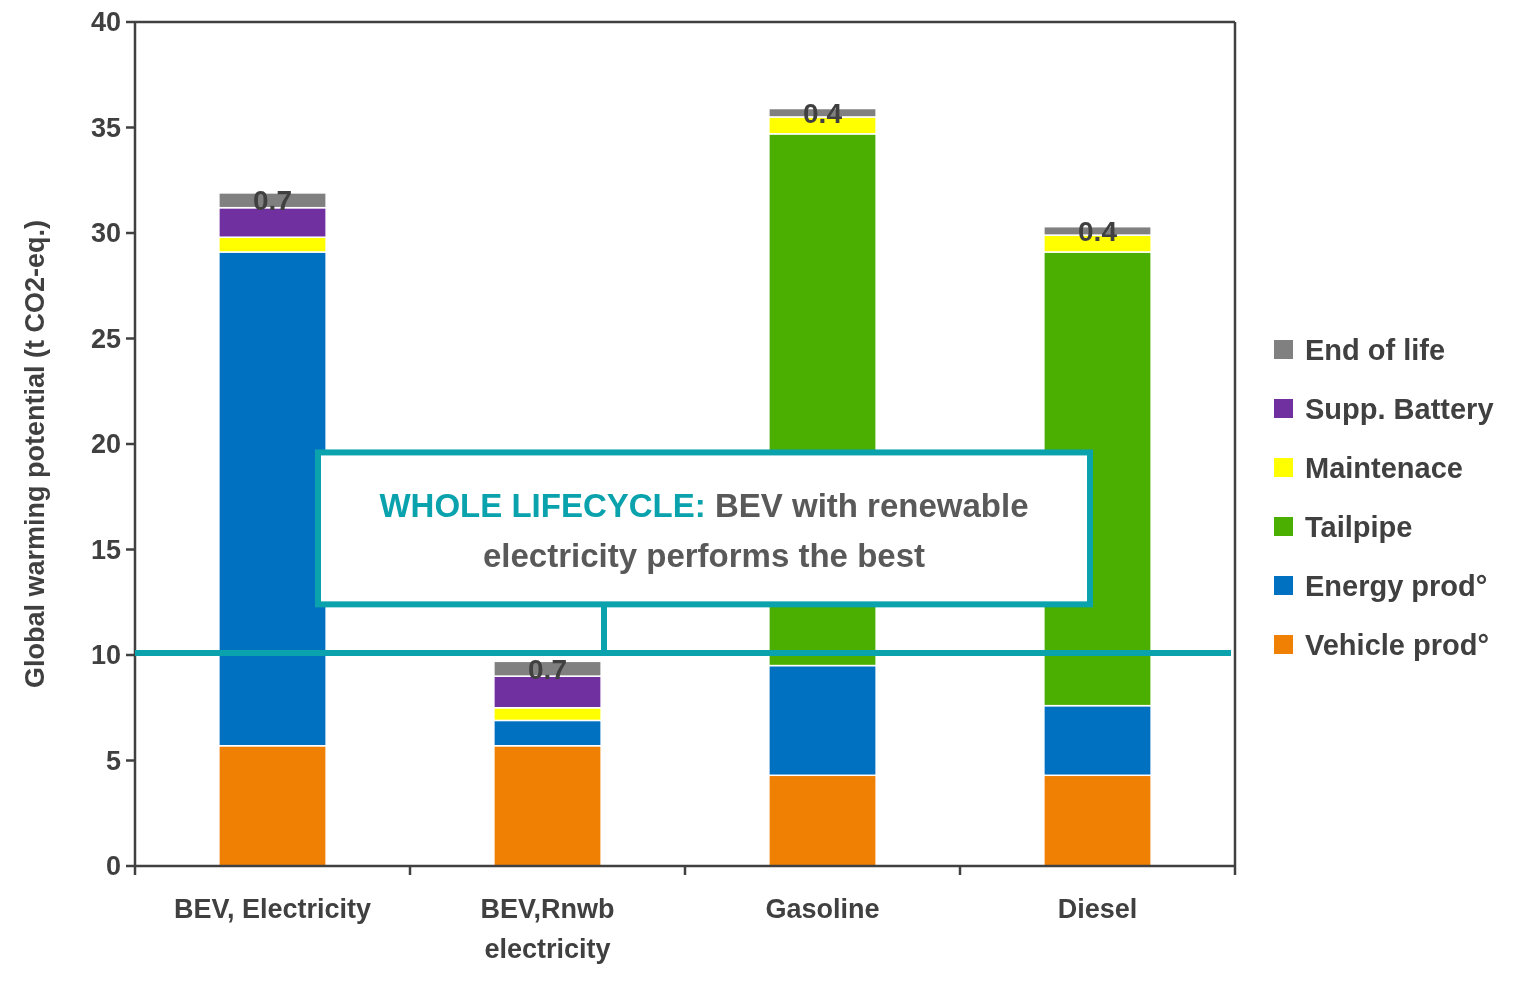  What do you see at coordinates (105, 444) in the screenshot?
I see `y-tick-label: 20` at bounding box center [105, 444].